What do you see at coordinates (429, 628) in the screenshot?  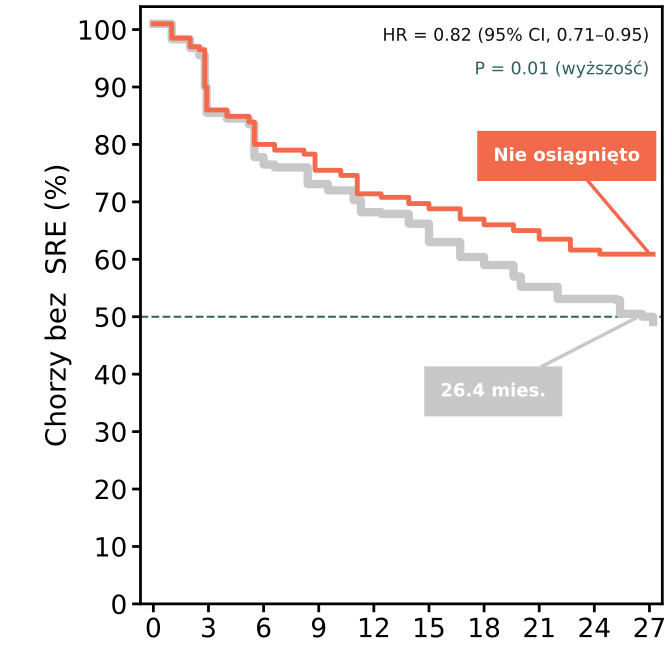 I see `x-tick-label: 15` at bounding box center [429, 628].